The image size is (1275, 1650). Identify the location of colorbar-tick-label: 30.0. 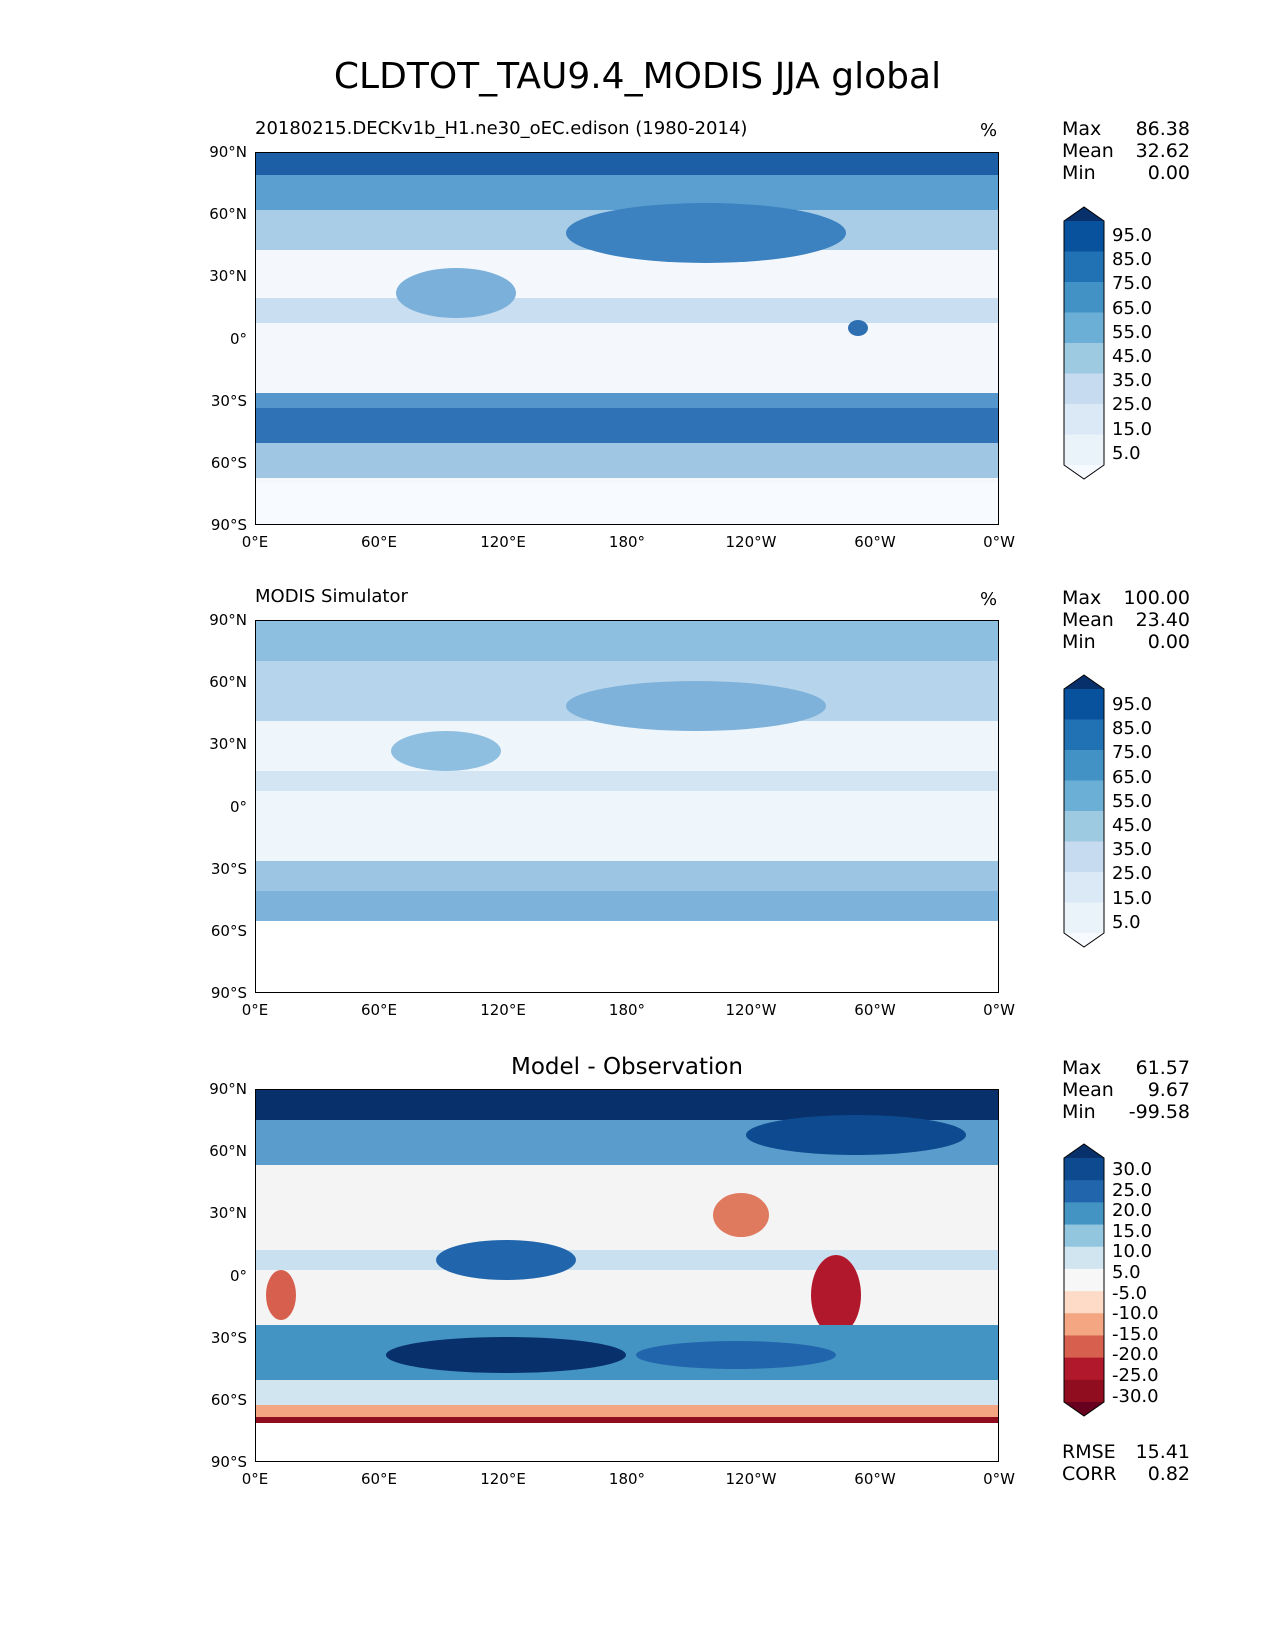
(1132, 1169).